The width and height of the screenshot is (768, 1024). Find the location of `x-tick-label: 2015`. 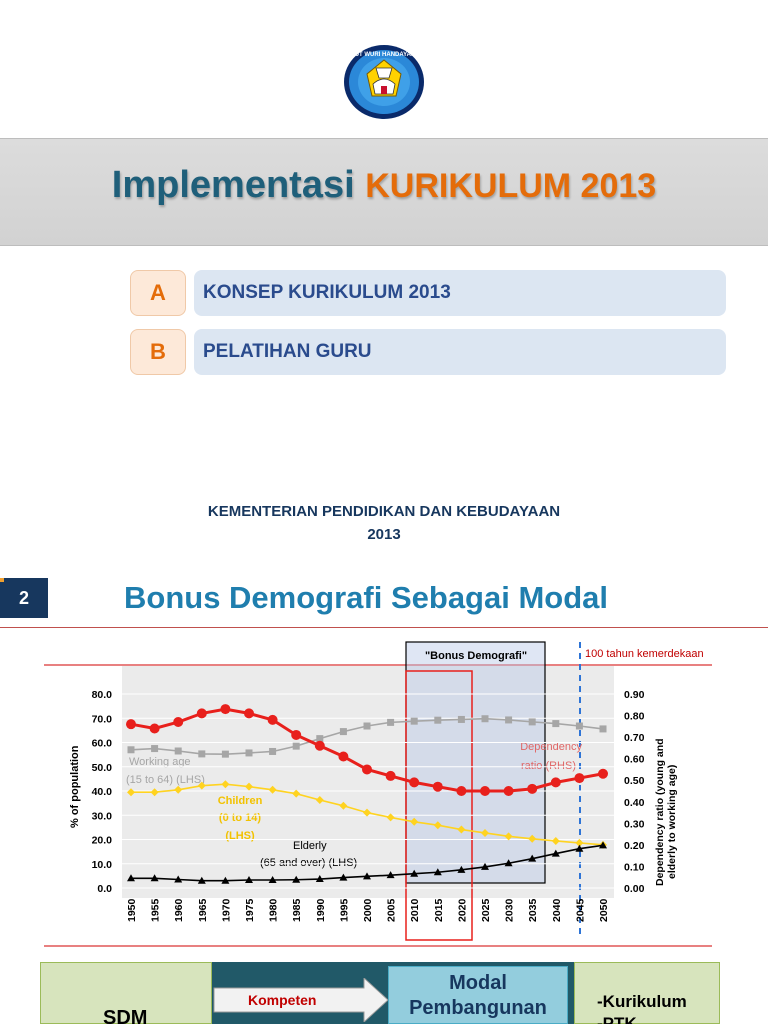

x-tick-label: 2015 is located at coordinates (439, 910).